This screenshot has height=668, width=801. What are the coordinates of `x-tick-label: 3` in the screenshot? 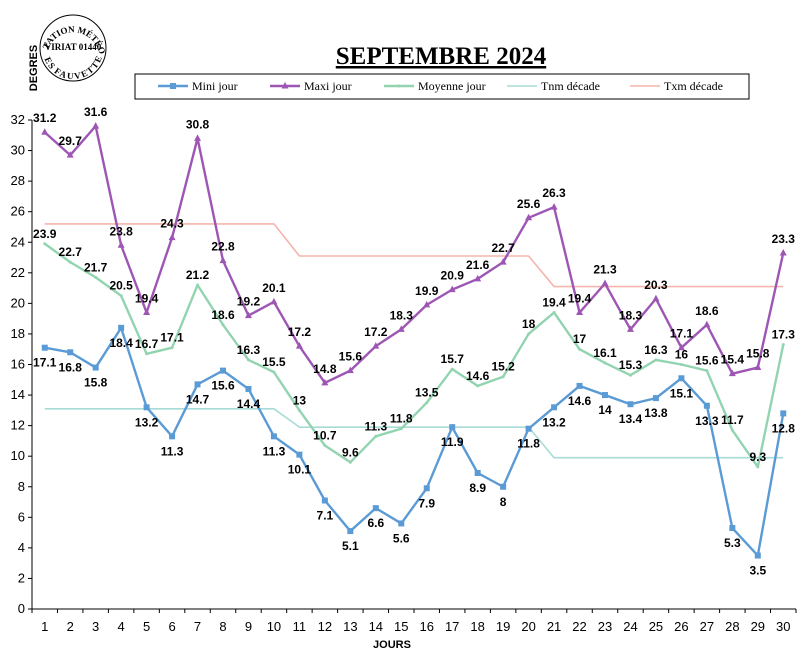 It's located at (95, 626).